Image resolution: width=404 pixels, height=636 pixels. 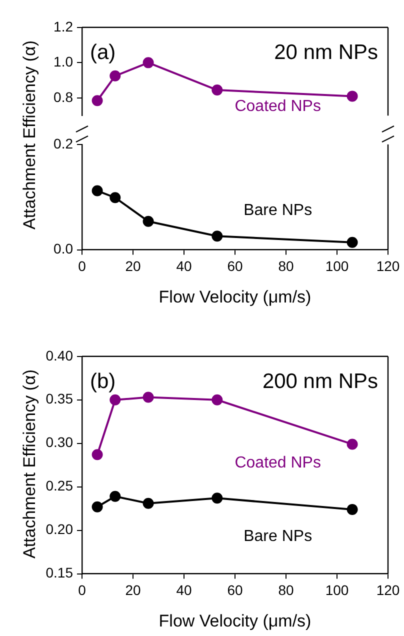 What do you see at coordinates (320, 382) in the screenshot?
I see `annotation: 200 nm NPs` at bounding box center [320, 382].